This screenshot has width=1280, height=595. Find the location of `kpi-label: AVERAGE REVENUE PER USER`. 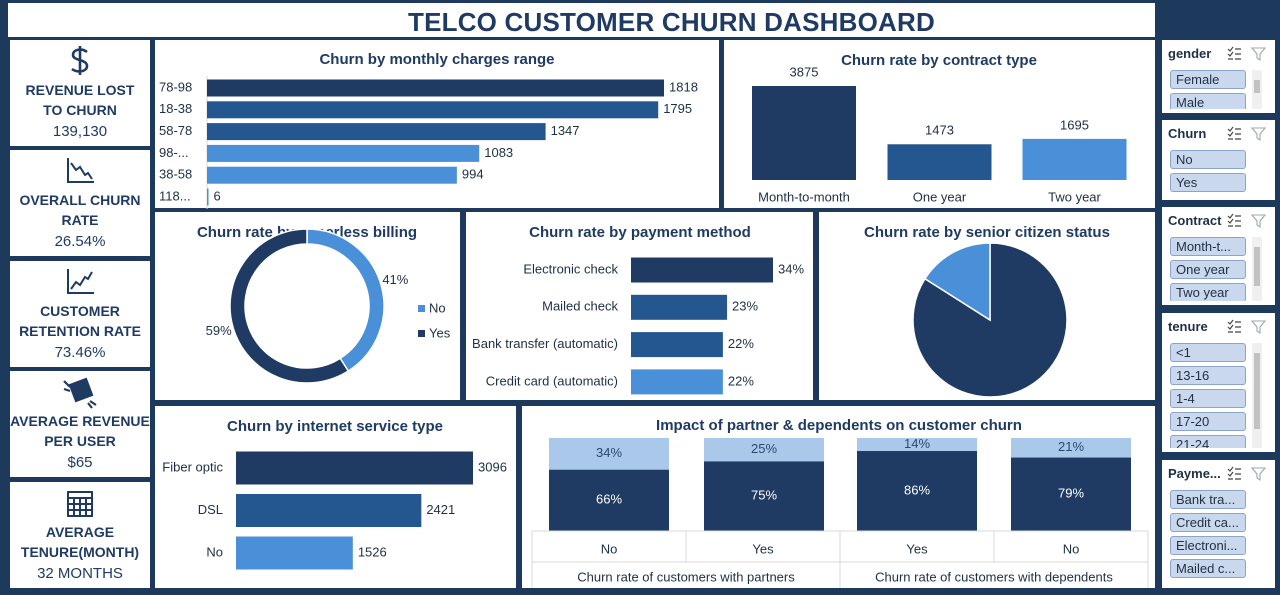

kpi-label: AVERAGE REVENUE PER USER is located at coordinates (80, 431).